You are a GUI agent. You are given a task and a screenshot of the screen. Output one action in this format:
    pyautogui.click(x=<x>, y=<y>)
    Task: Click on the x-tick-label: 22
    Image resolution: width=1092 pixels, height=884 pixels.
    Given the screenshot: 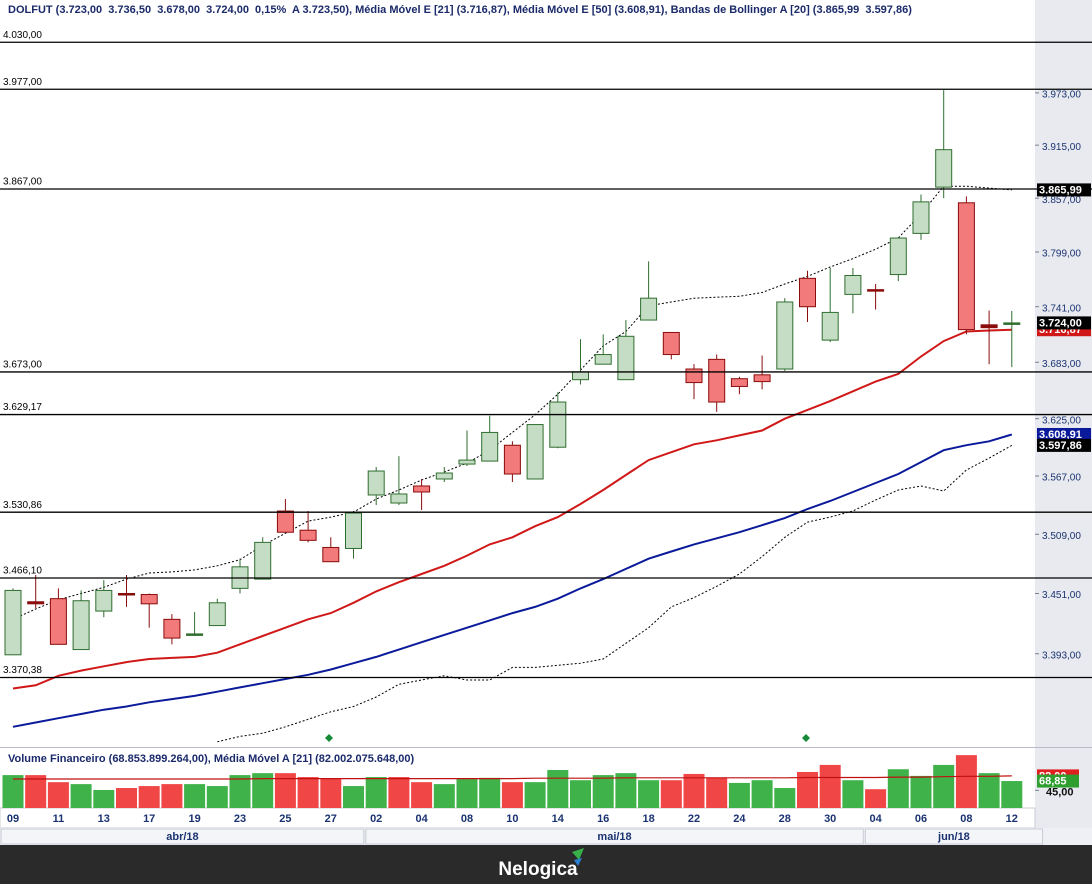 What is the action you would take?
    pyautogui.click(x=694, y=819)
    